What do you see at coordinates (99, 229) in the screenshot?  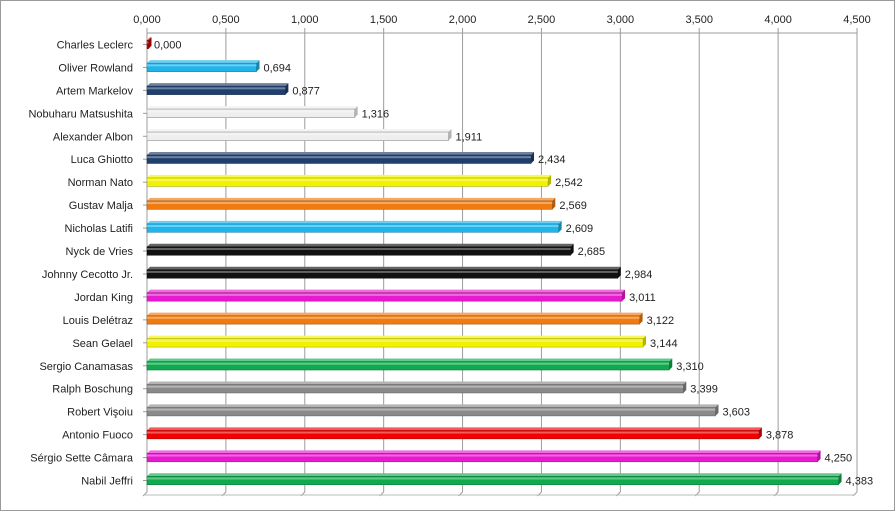 I see `category-label: Nicholas Latifi` at bounding box center [99, 229].